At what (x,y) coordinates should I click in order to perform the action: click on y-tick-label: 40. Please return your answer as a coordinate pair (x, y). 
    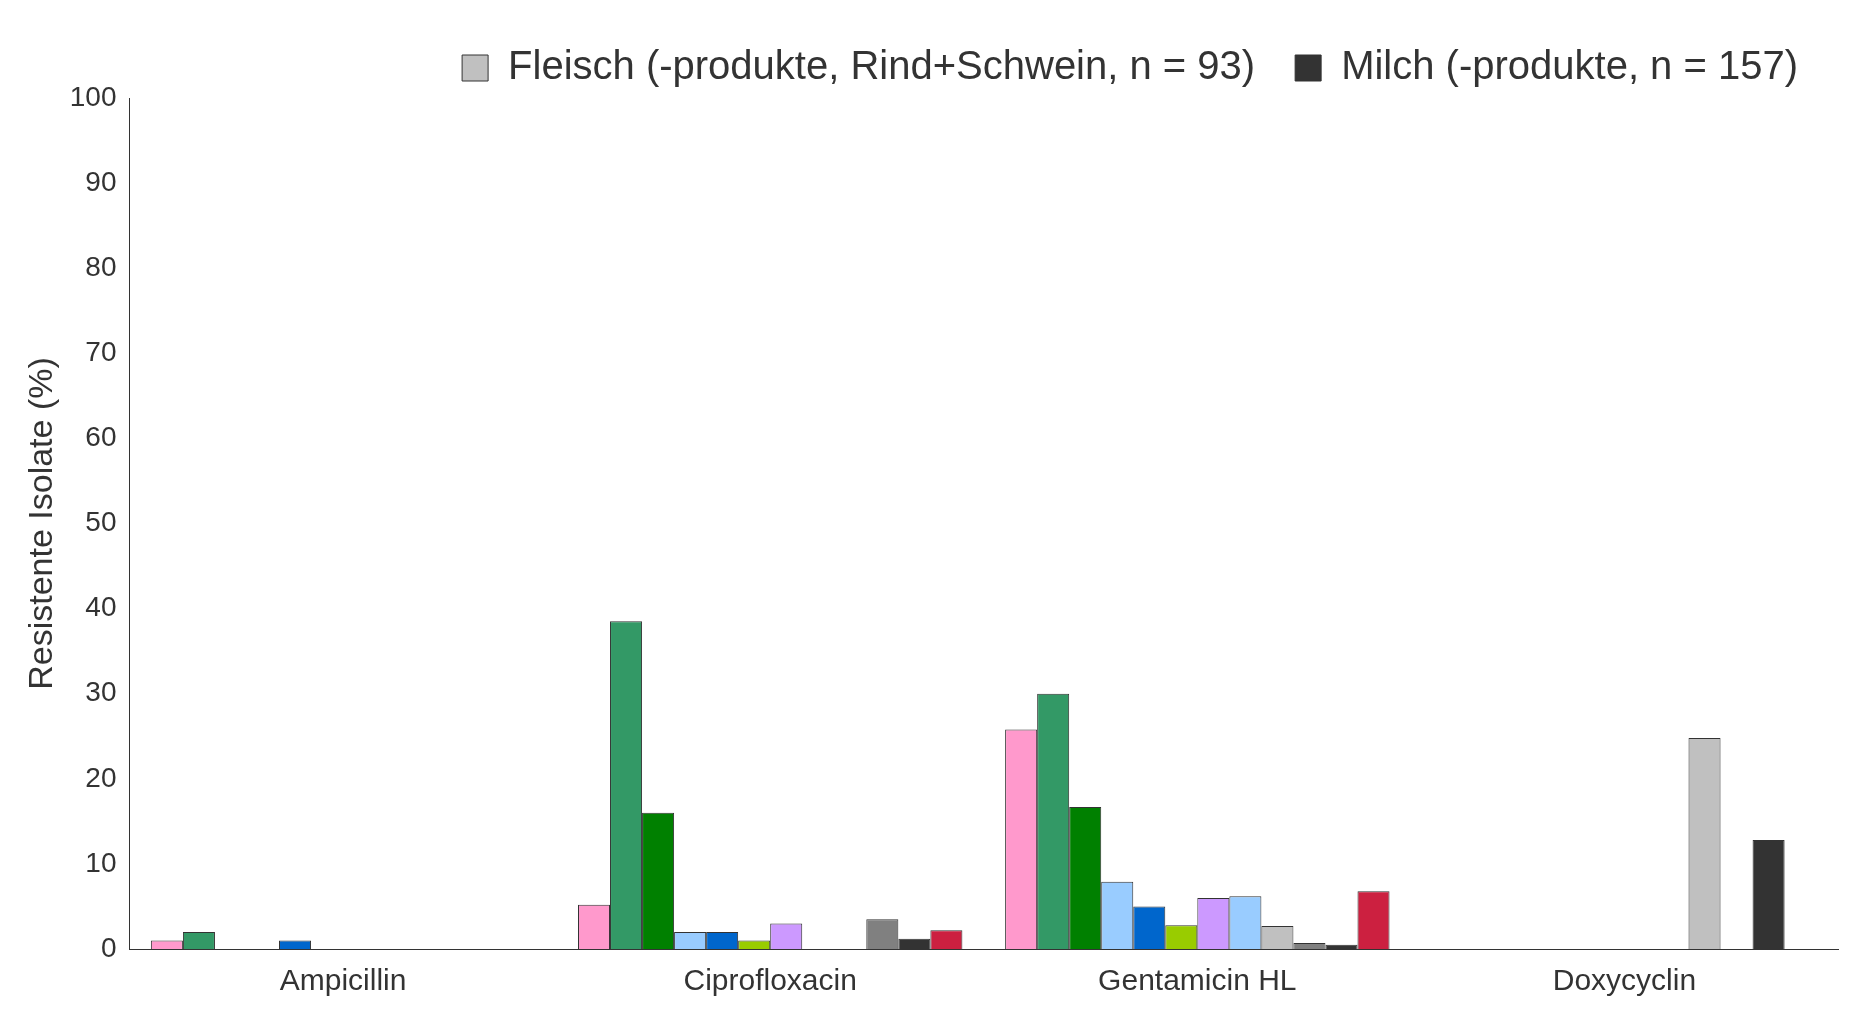
    Looking at the image, I should click on (101, 607).